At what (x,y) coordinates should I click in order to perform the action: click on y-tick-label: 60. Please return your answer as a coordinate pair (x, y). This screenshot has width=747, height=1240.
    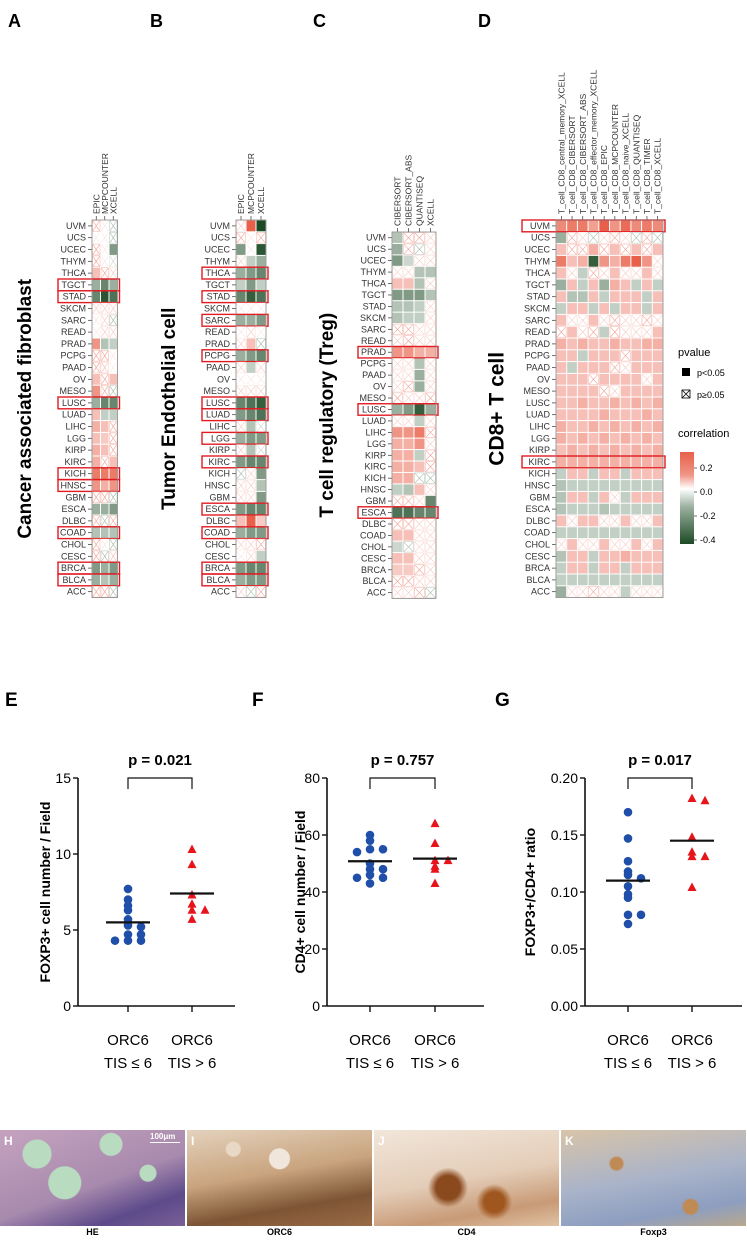
    Looking at the image, I should click on (312, 835).